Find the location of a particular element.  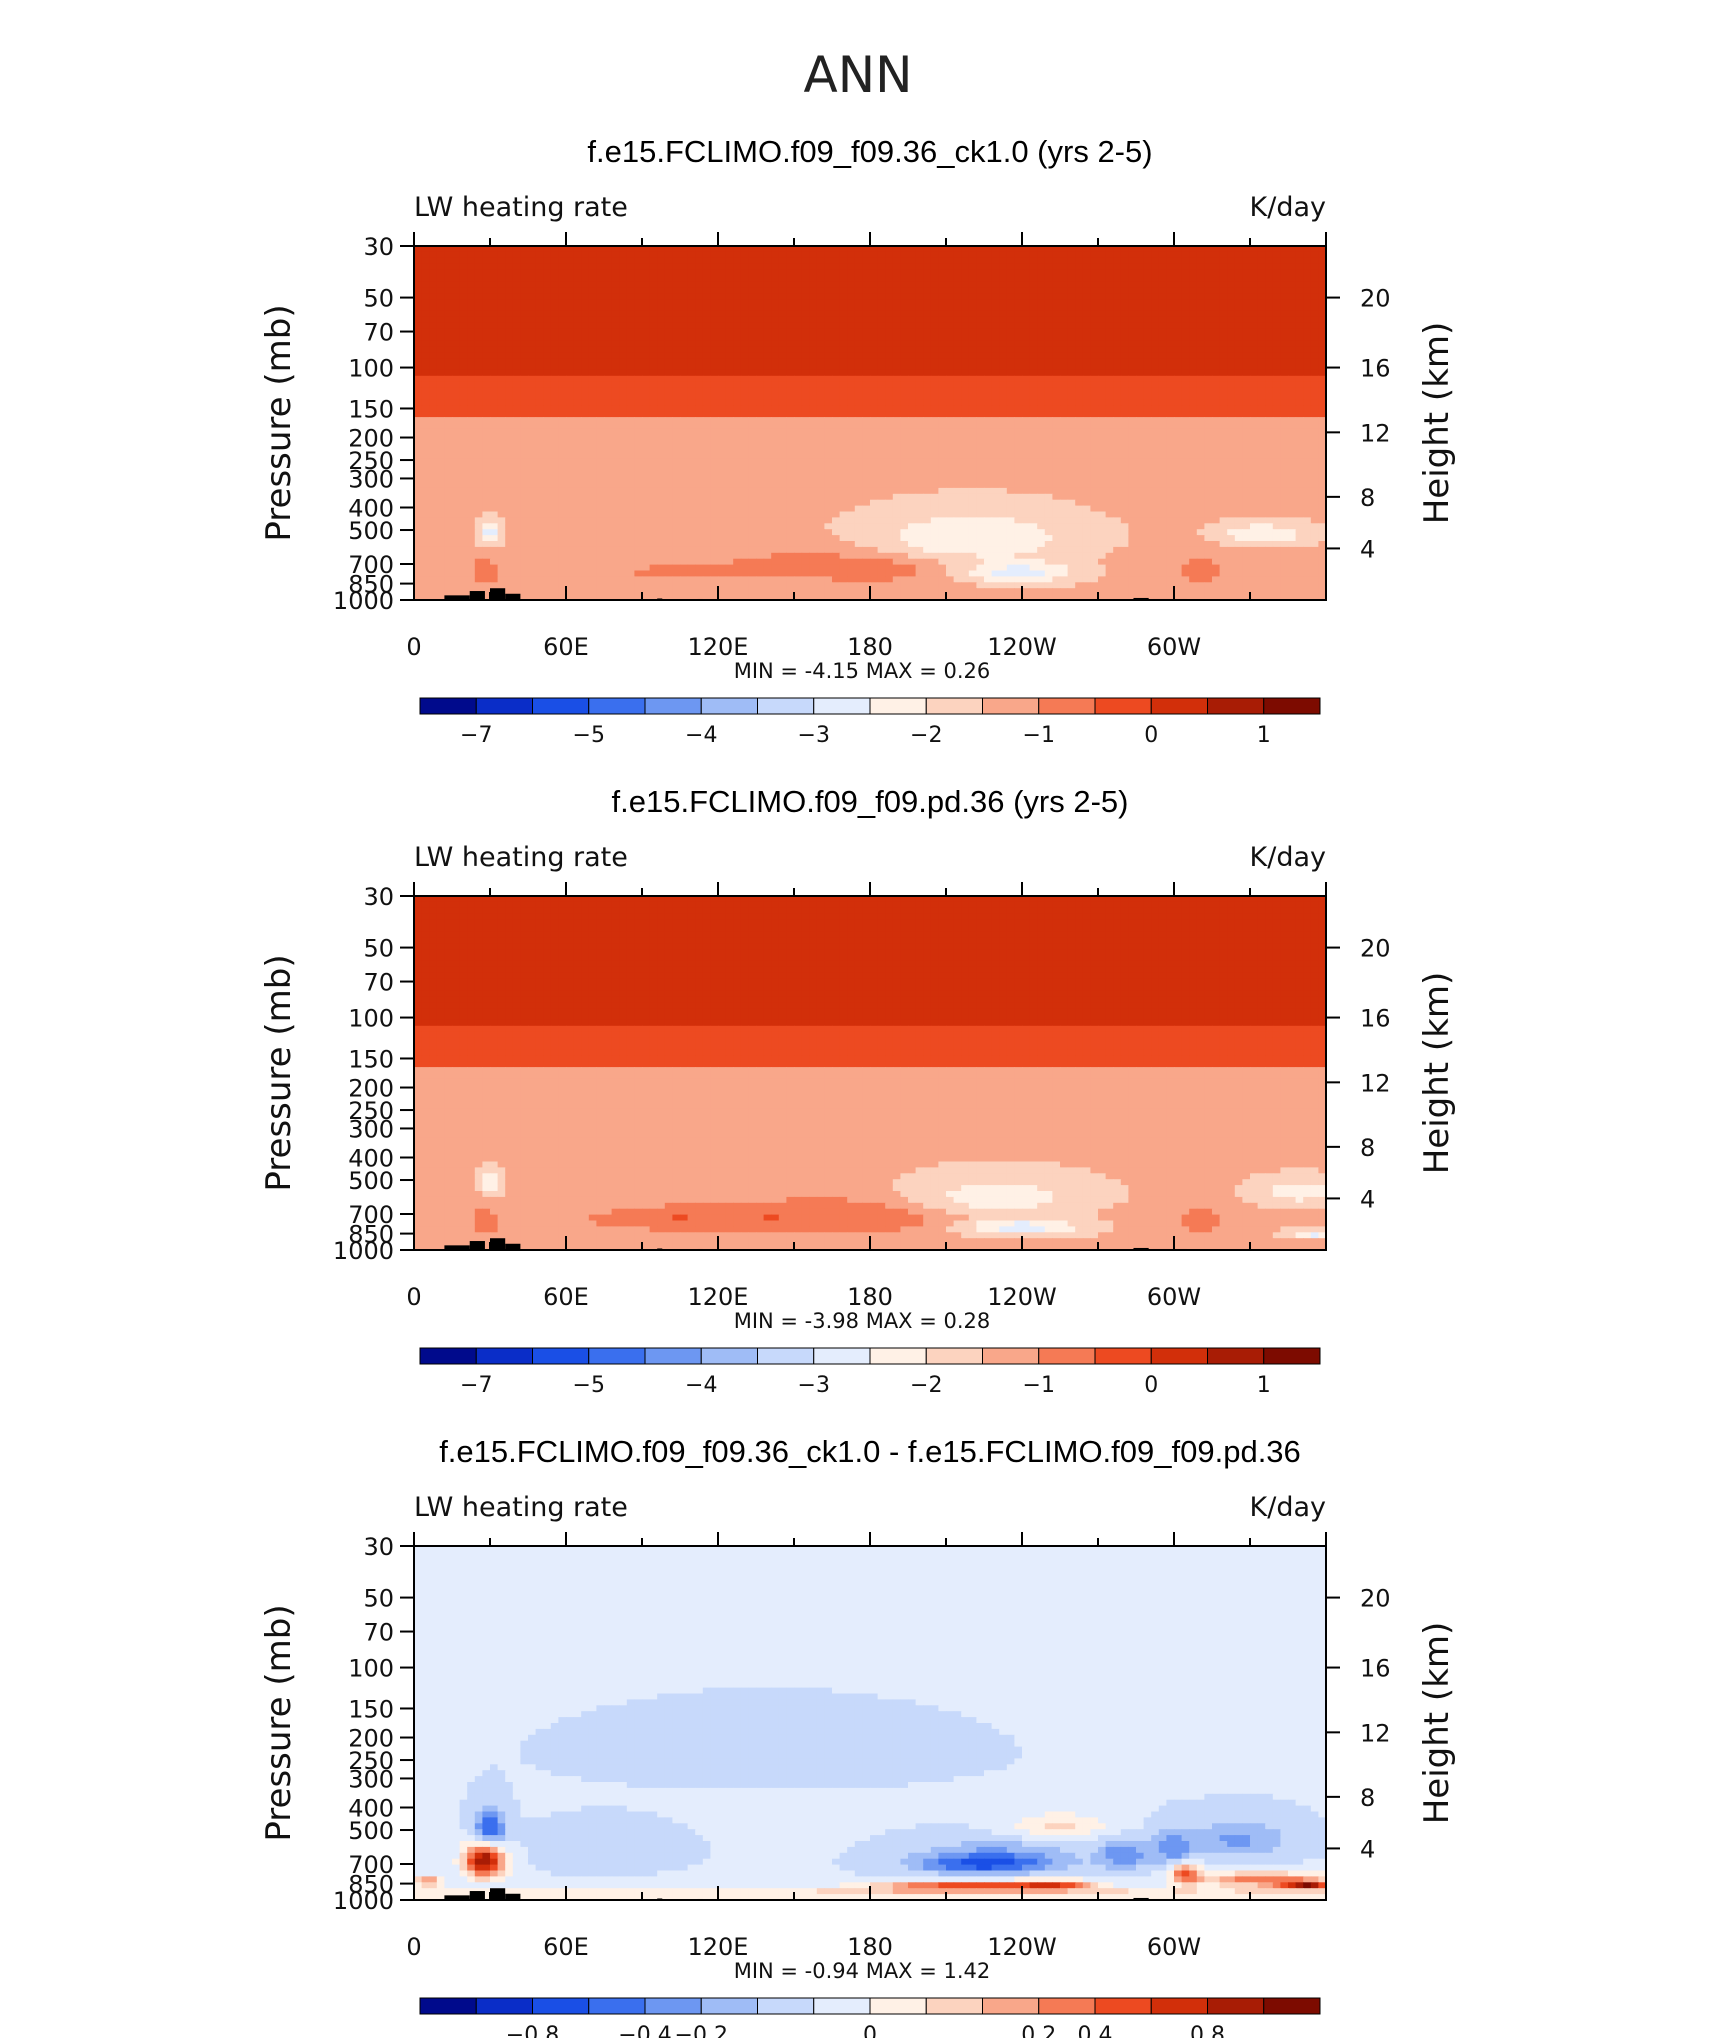

y-tick-label: 300 is located at coordinates (371, 1779).